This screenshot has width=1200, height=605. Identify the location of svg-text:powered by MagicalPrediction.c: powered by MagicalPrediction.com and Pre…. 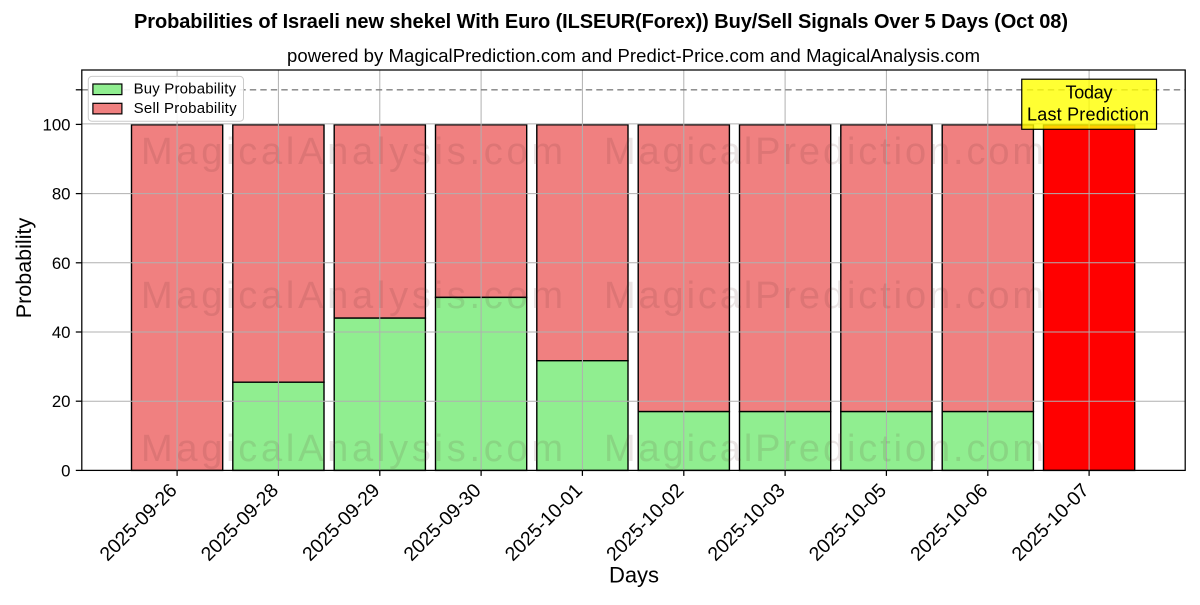
(633, 55).